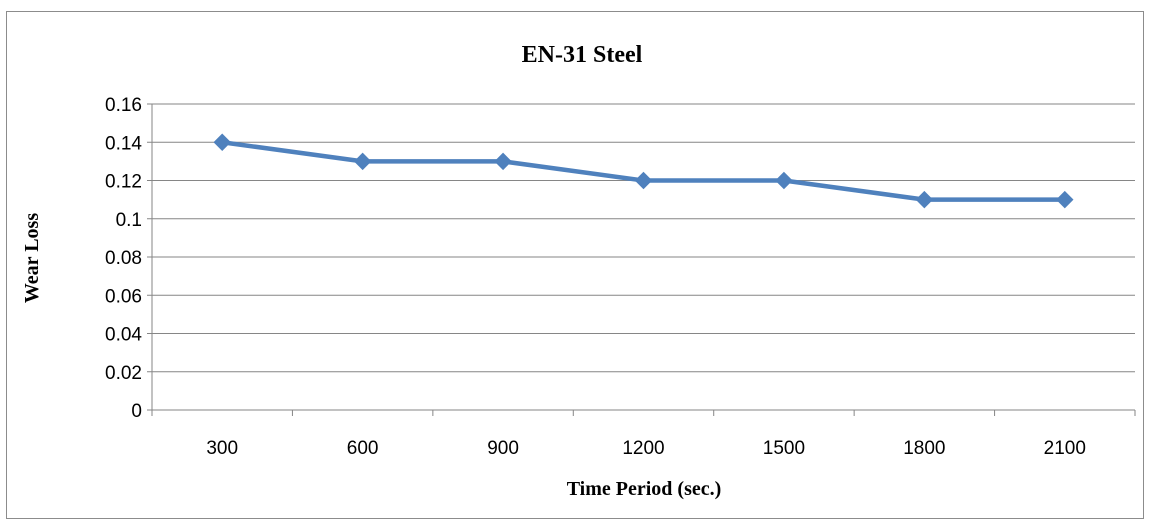 This screenshot has width=1150, height=525. Describe the element at coordinates (1065, 448) in the screenshot. I see `x-tick-label: 2100` at that location.